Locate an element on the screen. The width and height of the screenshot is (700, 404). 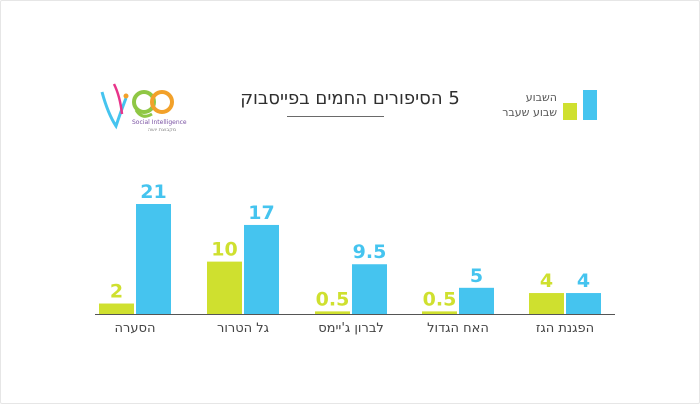
legend-swatch-previous is located at coordinates (570, 111).